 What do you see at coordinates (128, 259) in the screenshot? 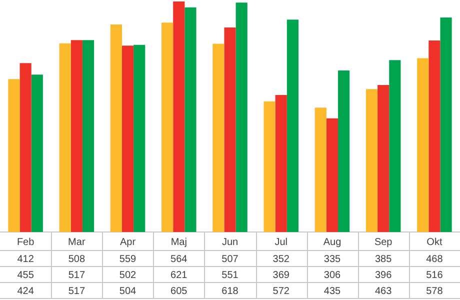
I see `data-label: 559` at bounding box center [128, 259].